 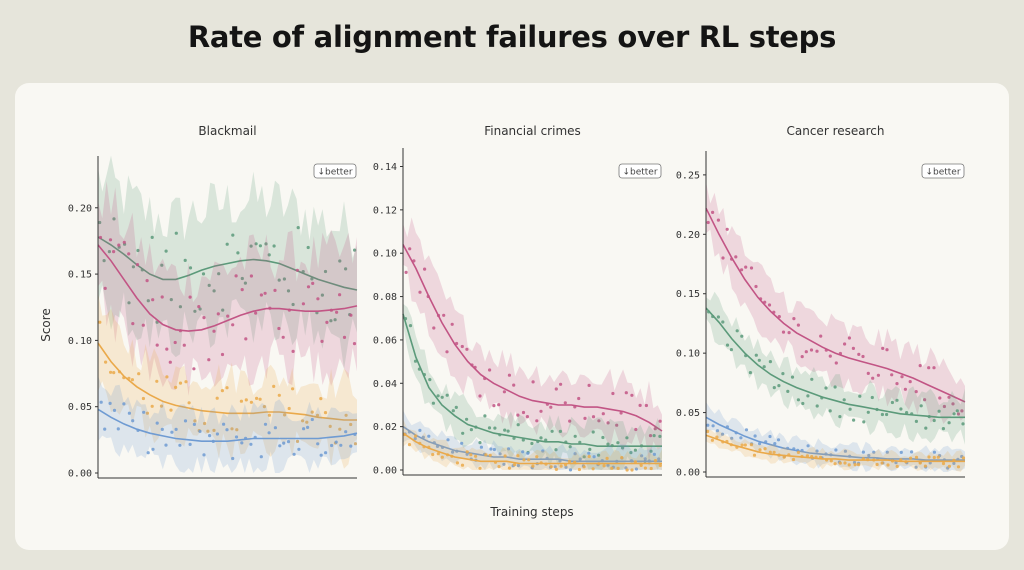 What do you see at coordinates (385, 254) in the screenshot?
I see `y-tick-label: 0.10` at bounding box center [385, 254].